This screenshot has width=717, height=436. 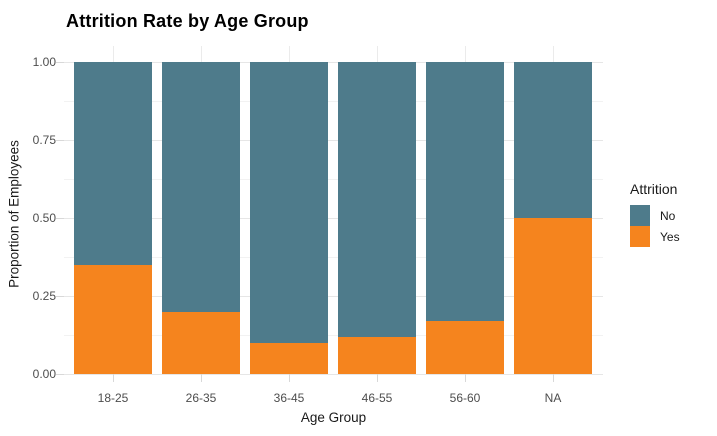 I want to click on y-tick-label: 0.00, so click(x=44, y=374).